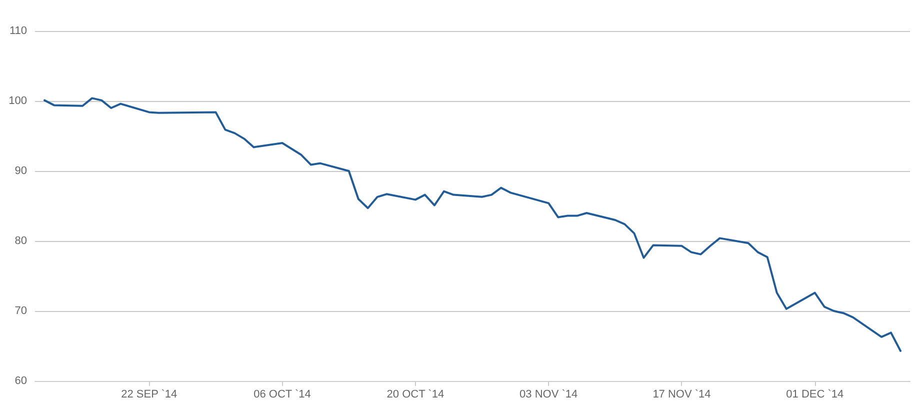 The height and width of the screenshot is (409, 920). What do you see at coordinates (549, 394) in the screenshot?
I see `x-tick-label: 03 NOV `14` at bounding box center [549, 394].